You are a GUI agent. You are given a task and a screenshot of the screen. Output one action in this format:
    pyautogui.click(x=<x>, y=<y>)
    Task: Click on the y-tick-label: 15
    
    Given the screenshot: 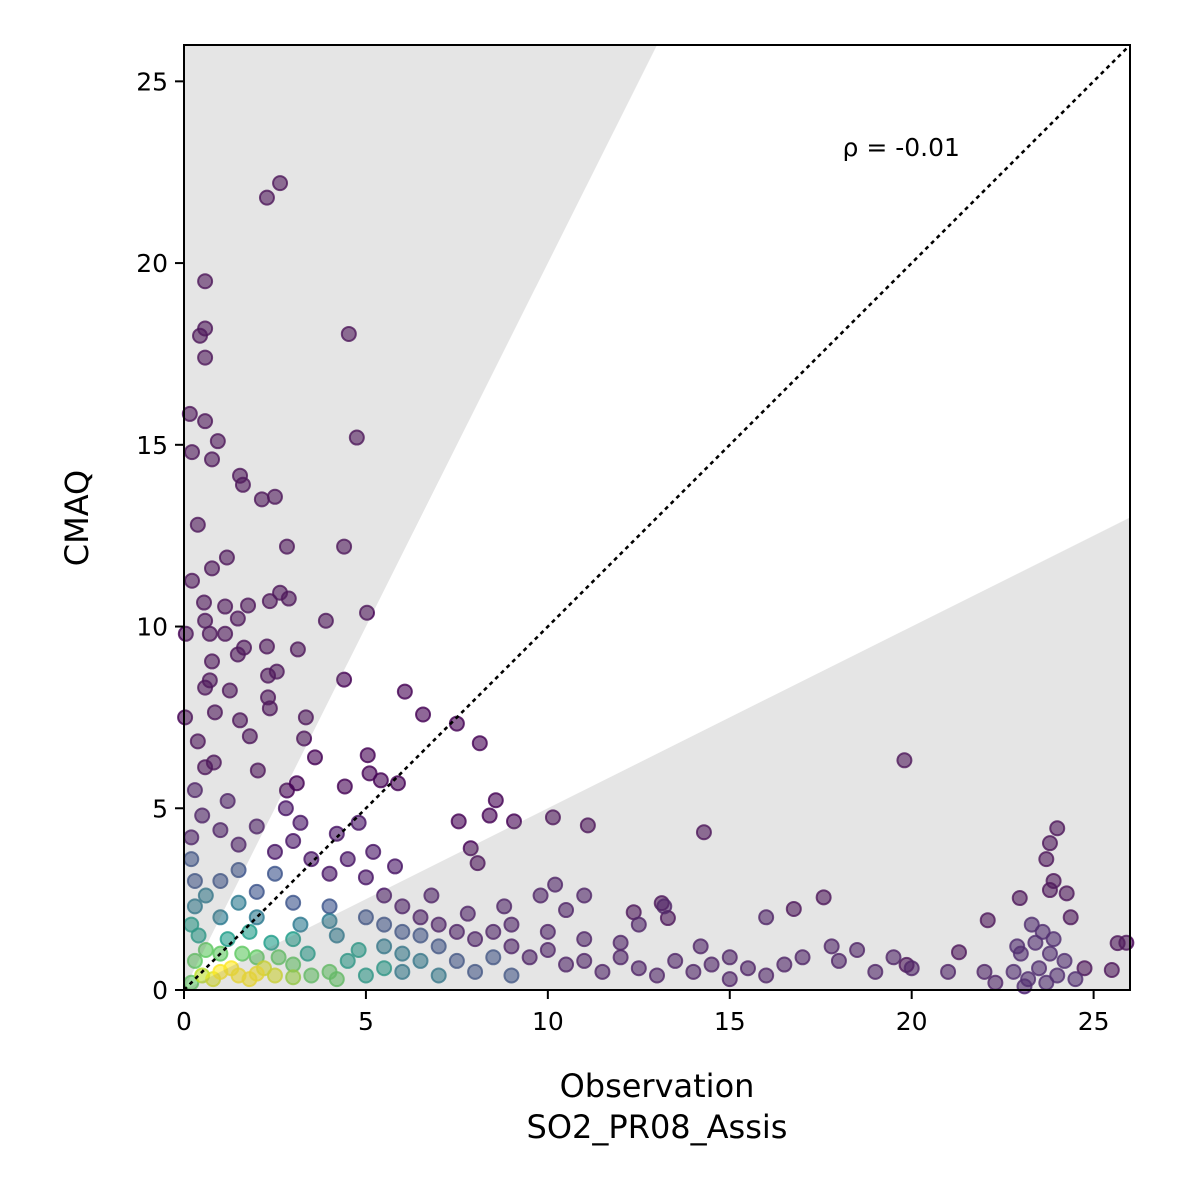 What is the action you would take?
    pyautogui.click(x=152, y=445)
    